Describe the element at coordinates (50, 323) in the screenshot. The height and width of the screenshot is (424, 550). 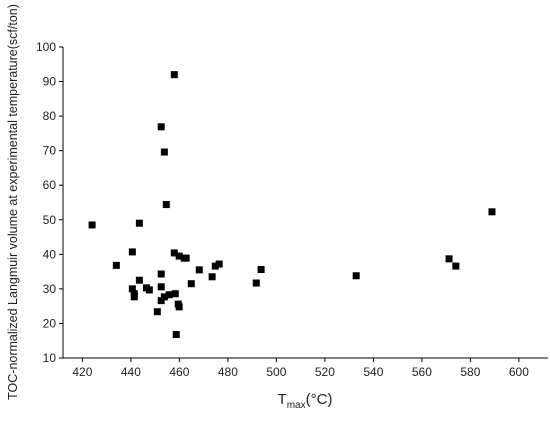
I see `y-tick-label: 20` at that location.